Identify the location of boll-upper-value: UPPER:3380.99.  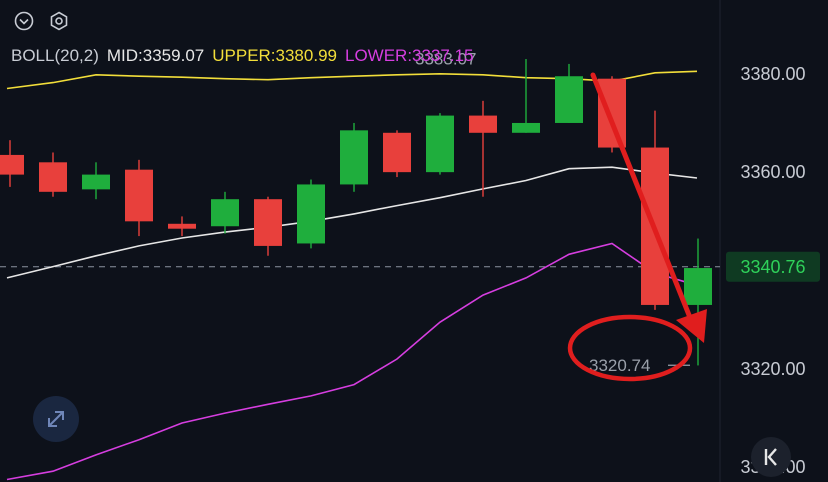
(274, 55).